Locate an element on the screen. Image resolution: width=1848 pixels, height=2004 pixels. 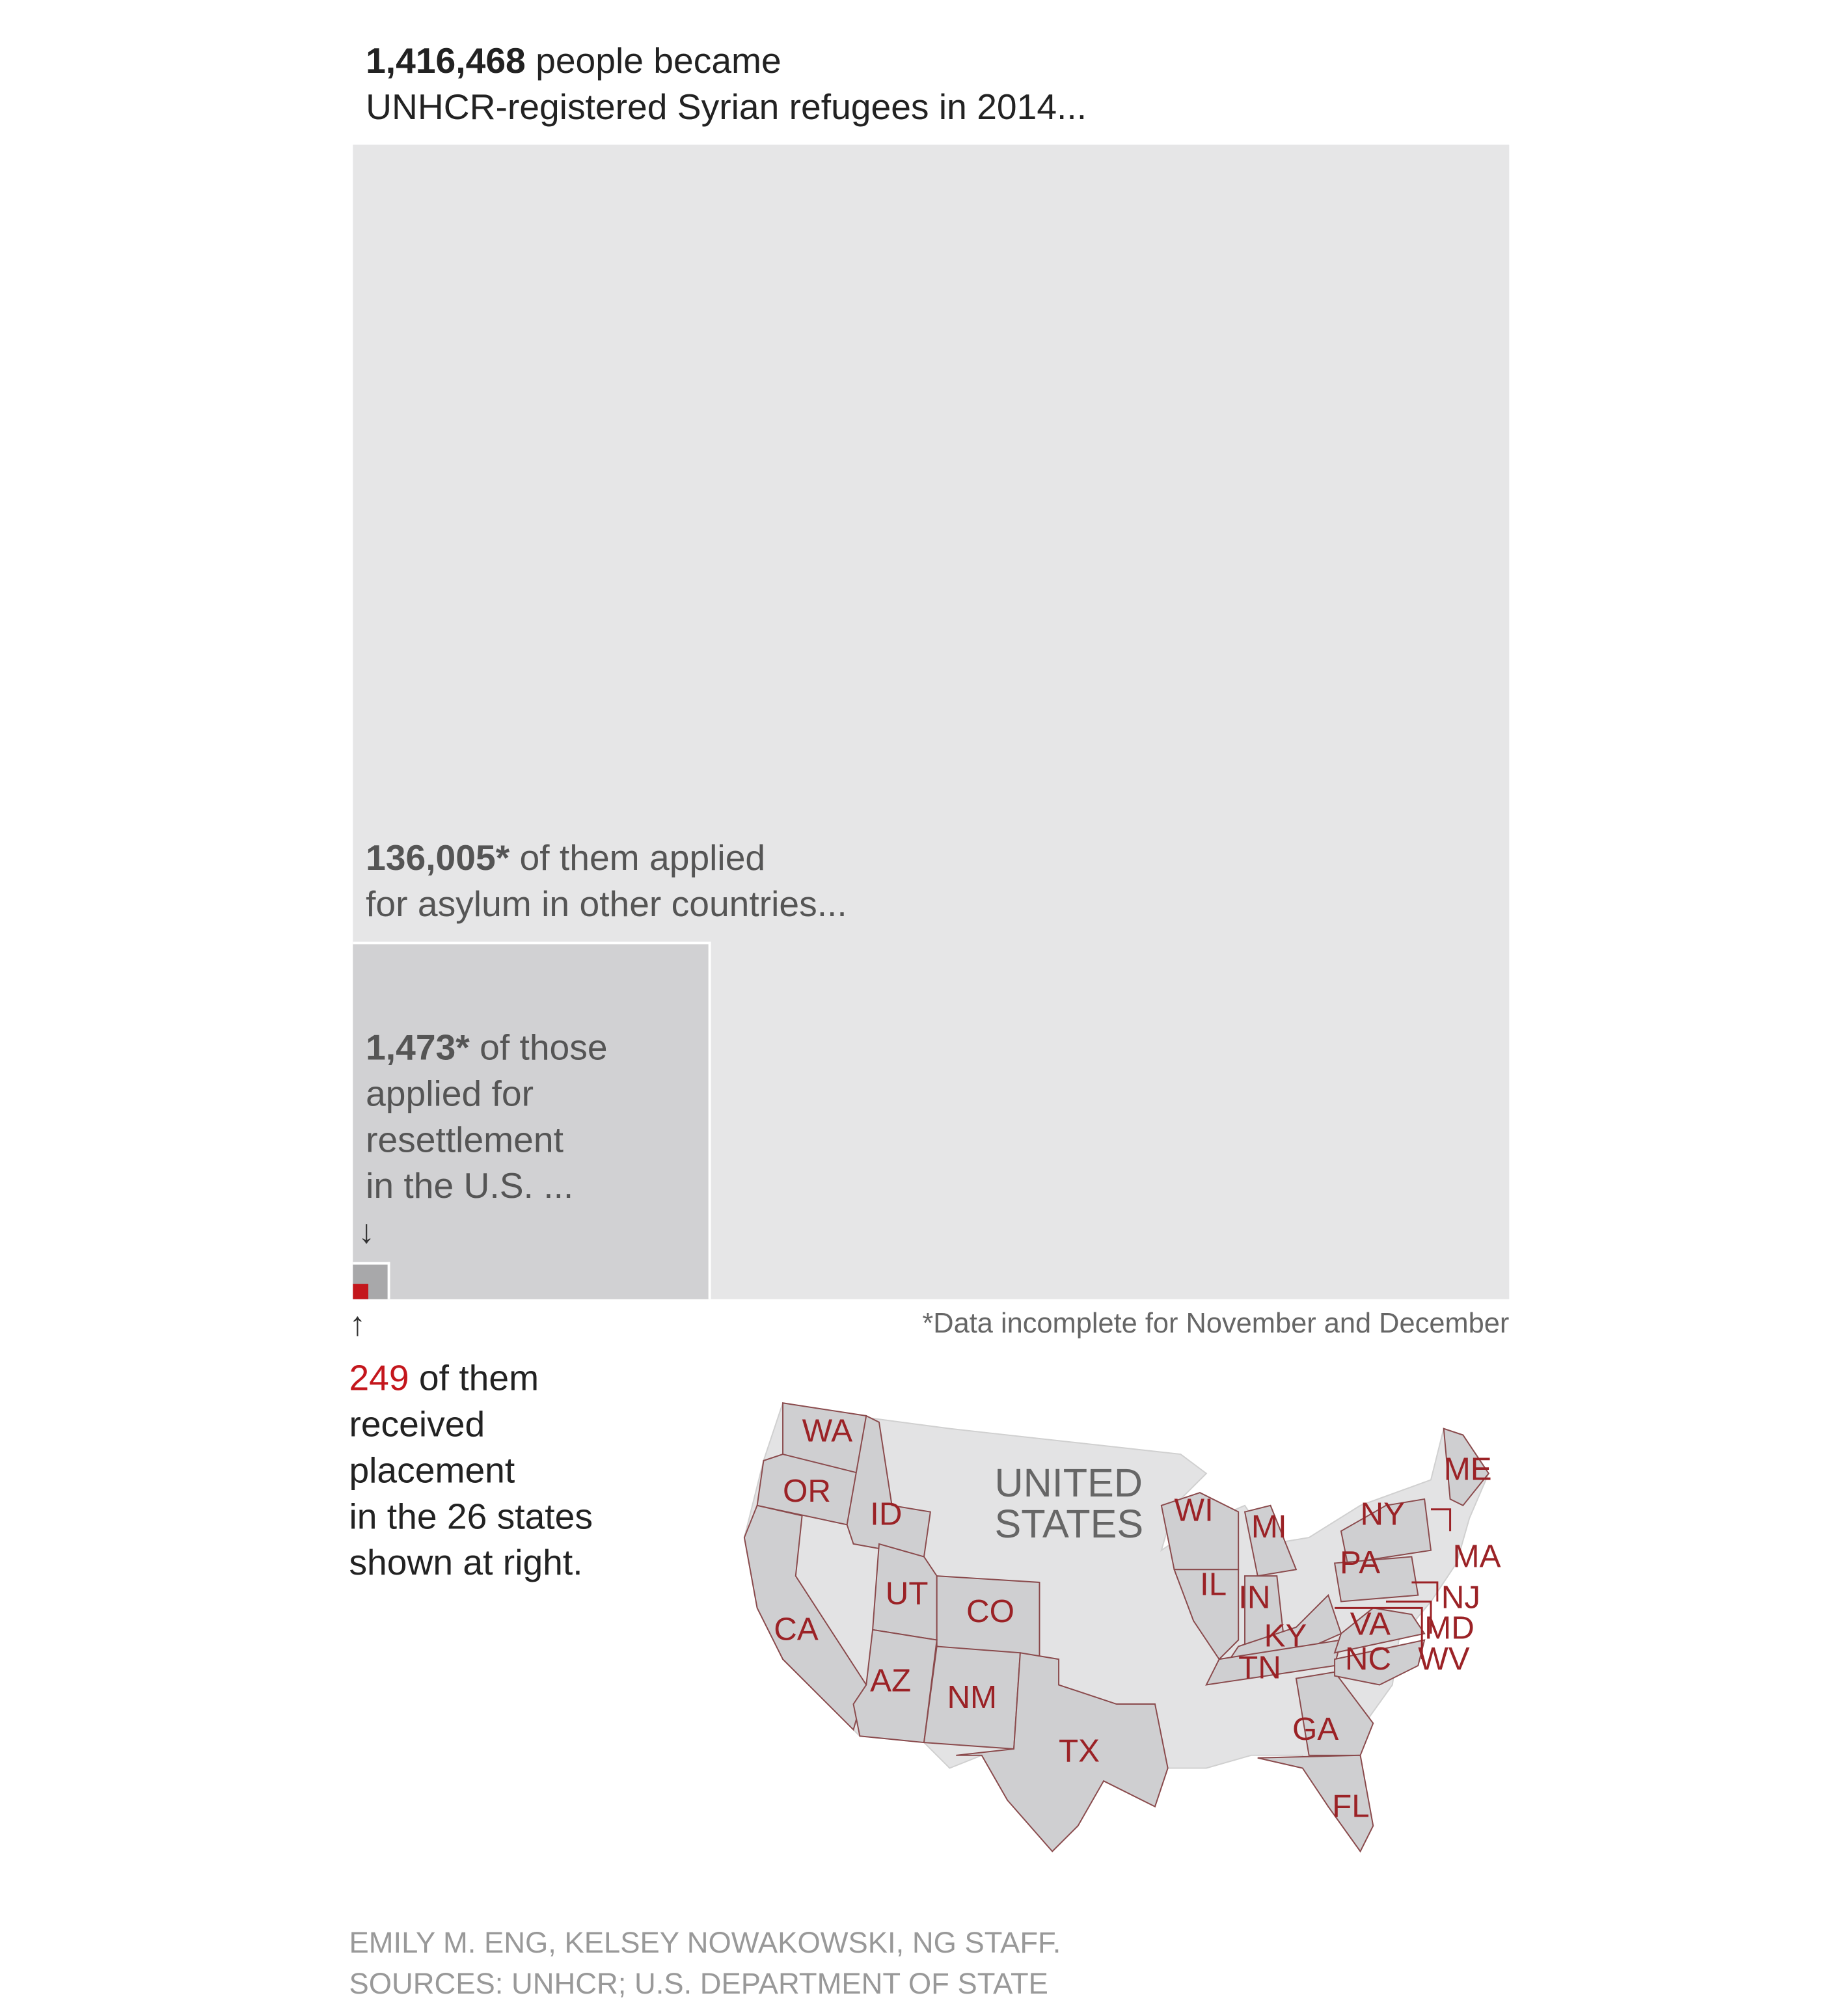
state-label-pa: PA is located at coordinates (1360, 1562).